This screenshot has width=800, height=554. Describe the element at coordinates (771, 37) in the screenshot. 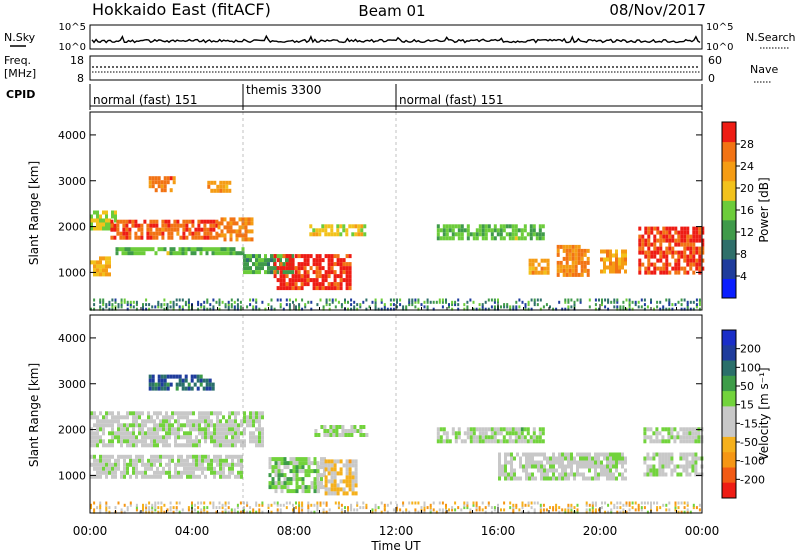

I see `nsearch-label: N.Search` at that location.